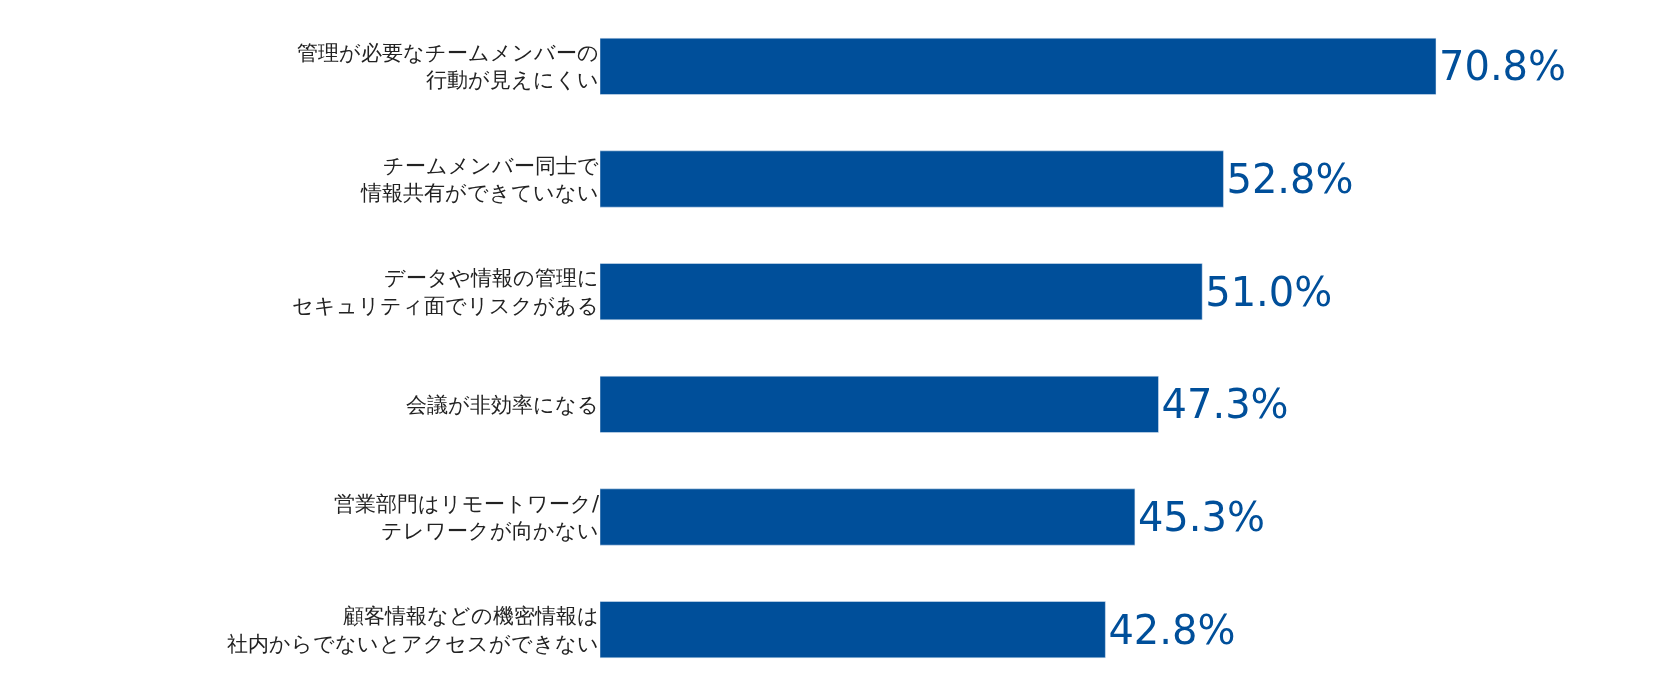  Describe the element at coordinates (448, 67) in the screenshot. I see `y-tick-label: 管理が必要なチームメンバーの行動が見えにくい` at that location.